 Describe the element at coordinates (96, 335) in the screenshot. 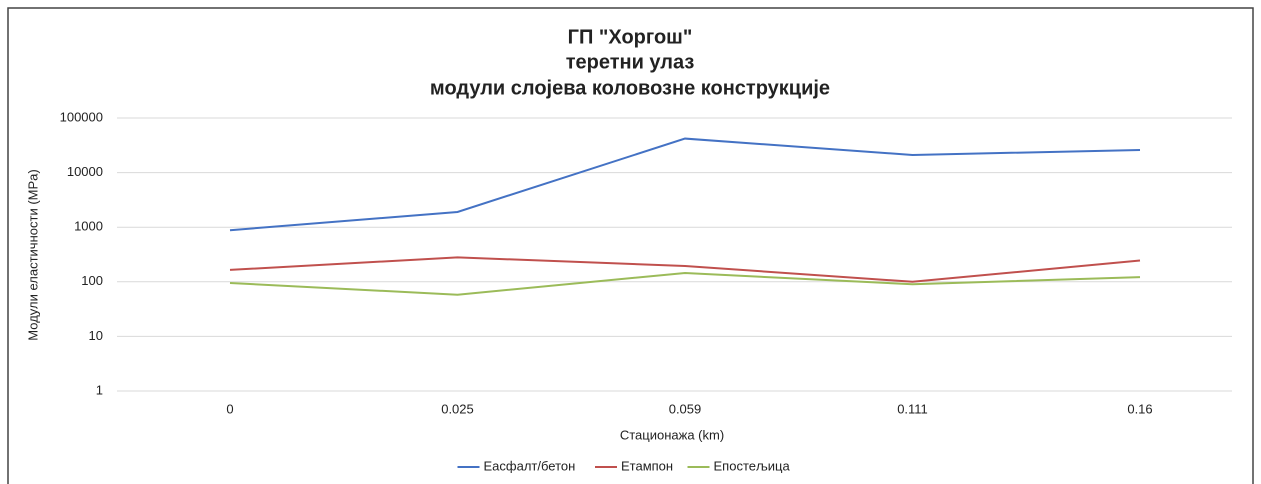

I see `y-tick-label: 10` at that location.